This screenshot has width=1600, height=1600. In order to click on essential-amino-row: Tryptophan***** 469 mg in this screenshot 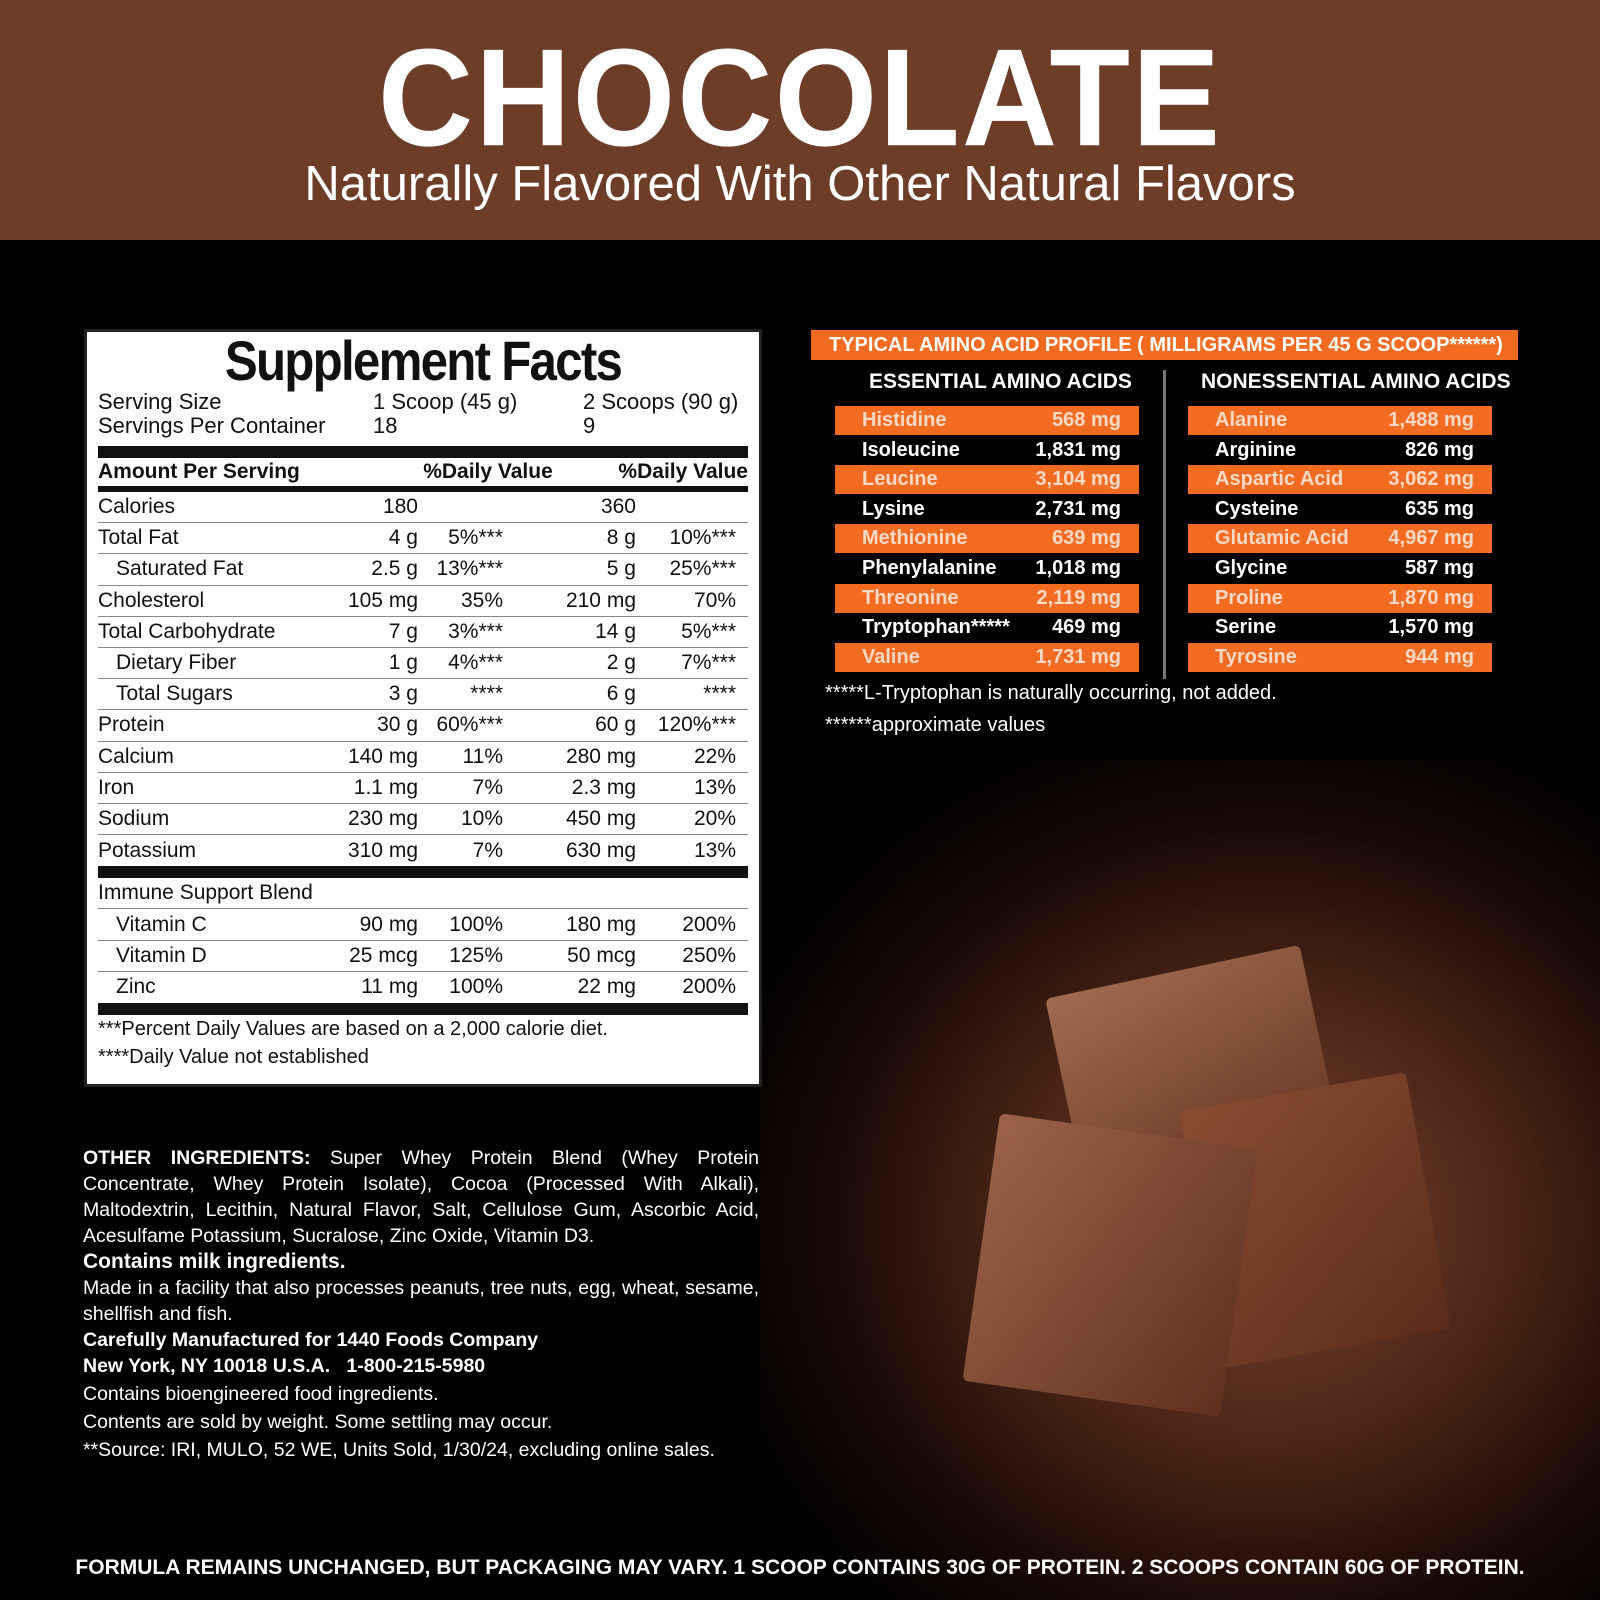, I will do `click(987, 627)`.